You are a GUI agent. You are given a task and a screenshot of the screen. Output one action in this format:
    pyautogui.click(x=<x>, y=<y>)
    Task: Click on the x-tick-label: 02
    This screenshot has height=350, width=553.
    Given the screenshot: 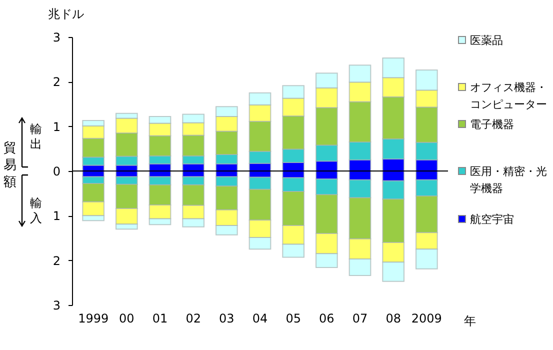 What is the action you would take?
    pyautogui.click(x=193, y=319)
    